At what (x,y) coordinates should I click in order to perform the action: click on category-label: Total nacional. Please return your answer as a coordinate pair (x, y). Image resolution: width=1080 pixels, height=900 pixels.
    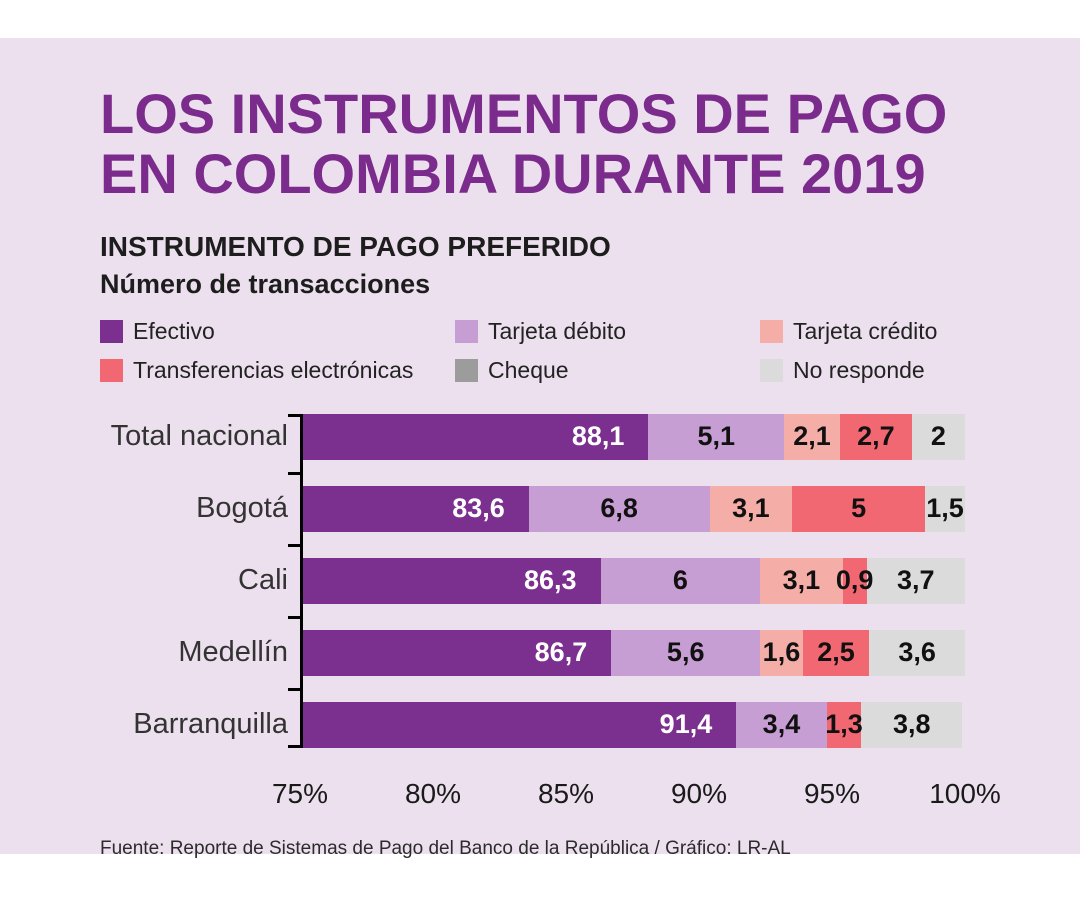
    Looking at the image, I should click on (199, 436).